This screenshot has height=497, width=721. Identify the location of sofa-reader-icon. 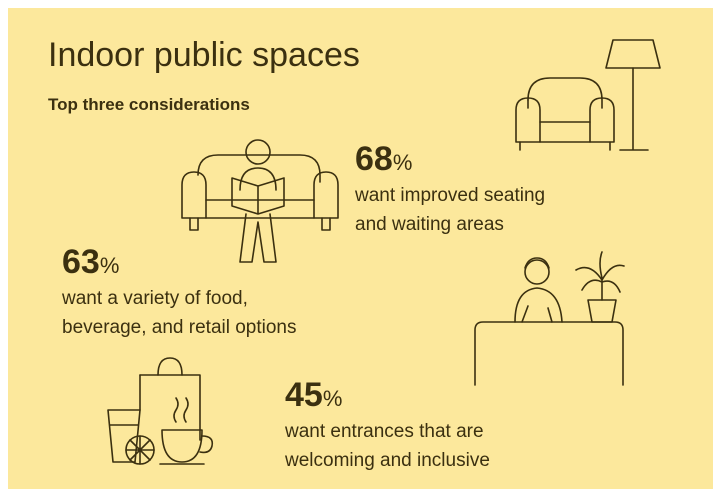
(260, 201).